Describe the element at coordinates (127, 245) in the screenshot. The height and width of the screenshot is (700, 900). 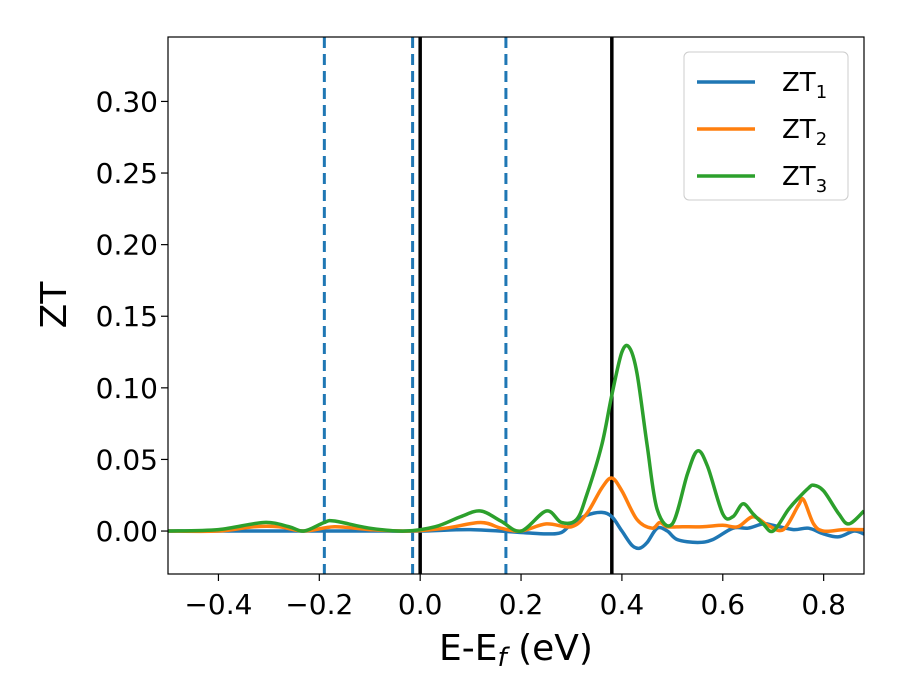
I see `y-tick-label: 0.20` at that location.